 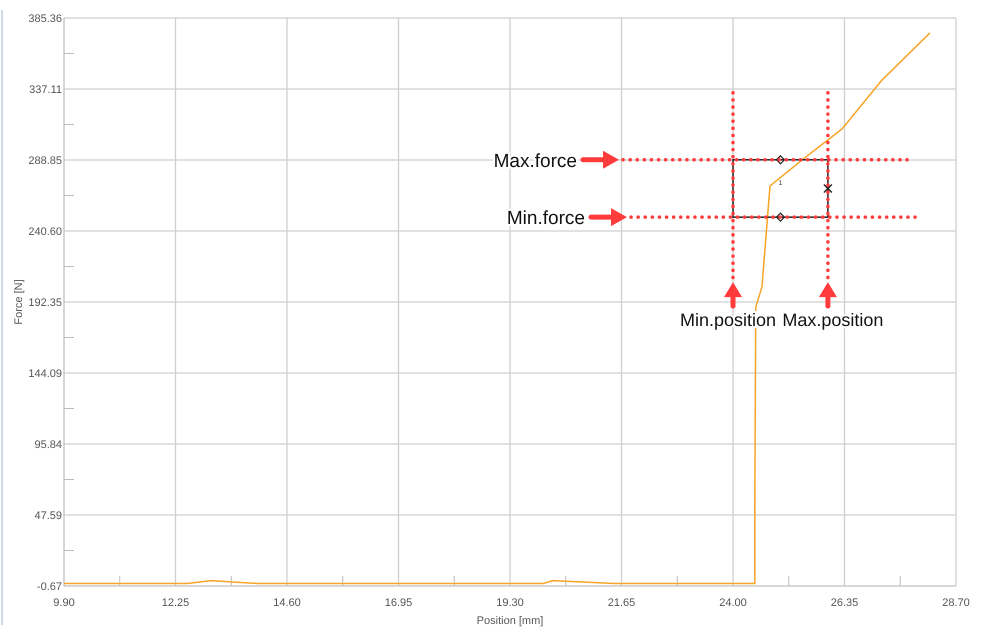 What do you see at coordinates (64, 603) in the screenshot?
I see `x-tick-label: 9.90` at bounding box center [64, 603].